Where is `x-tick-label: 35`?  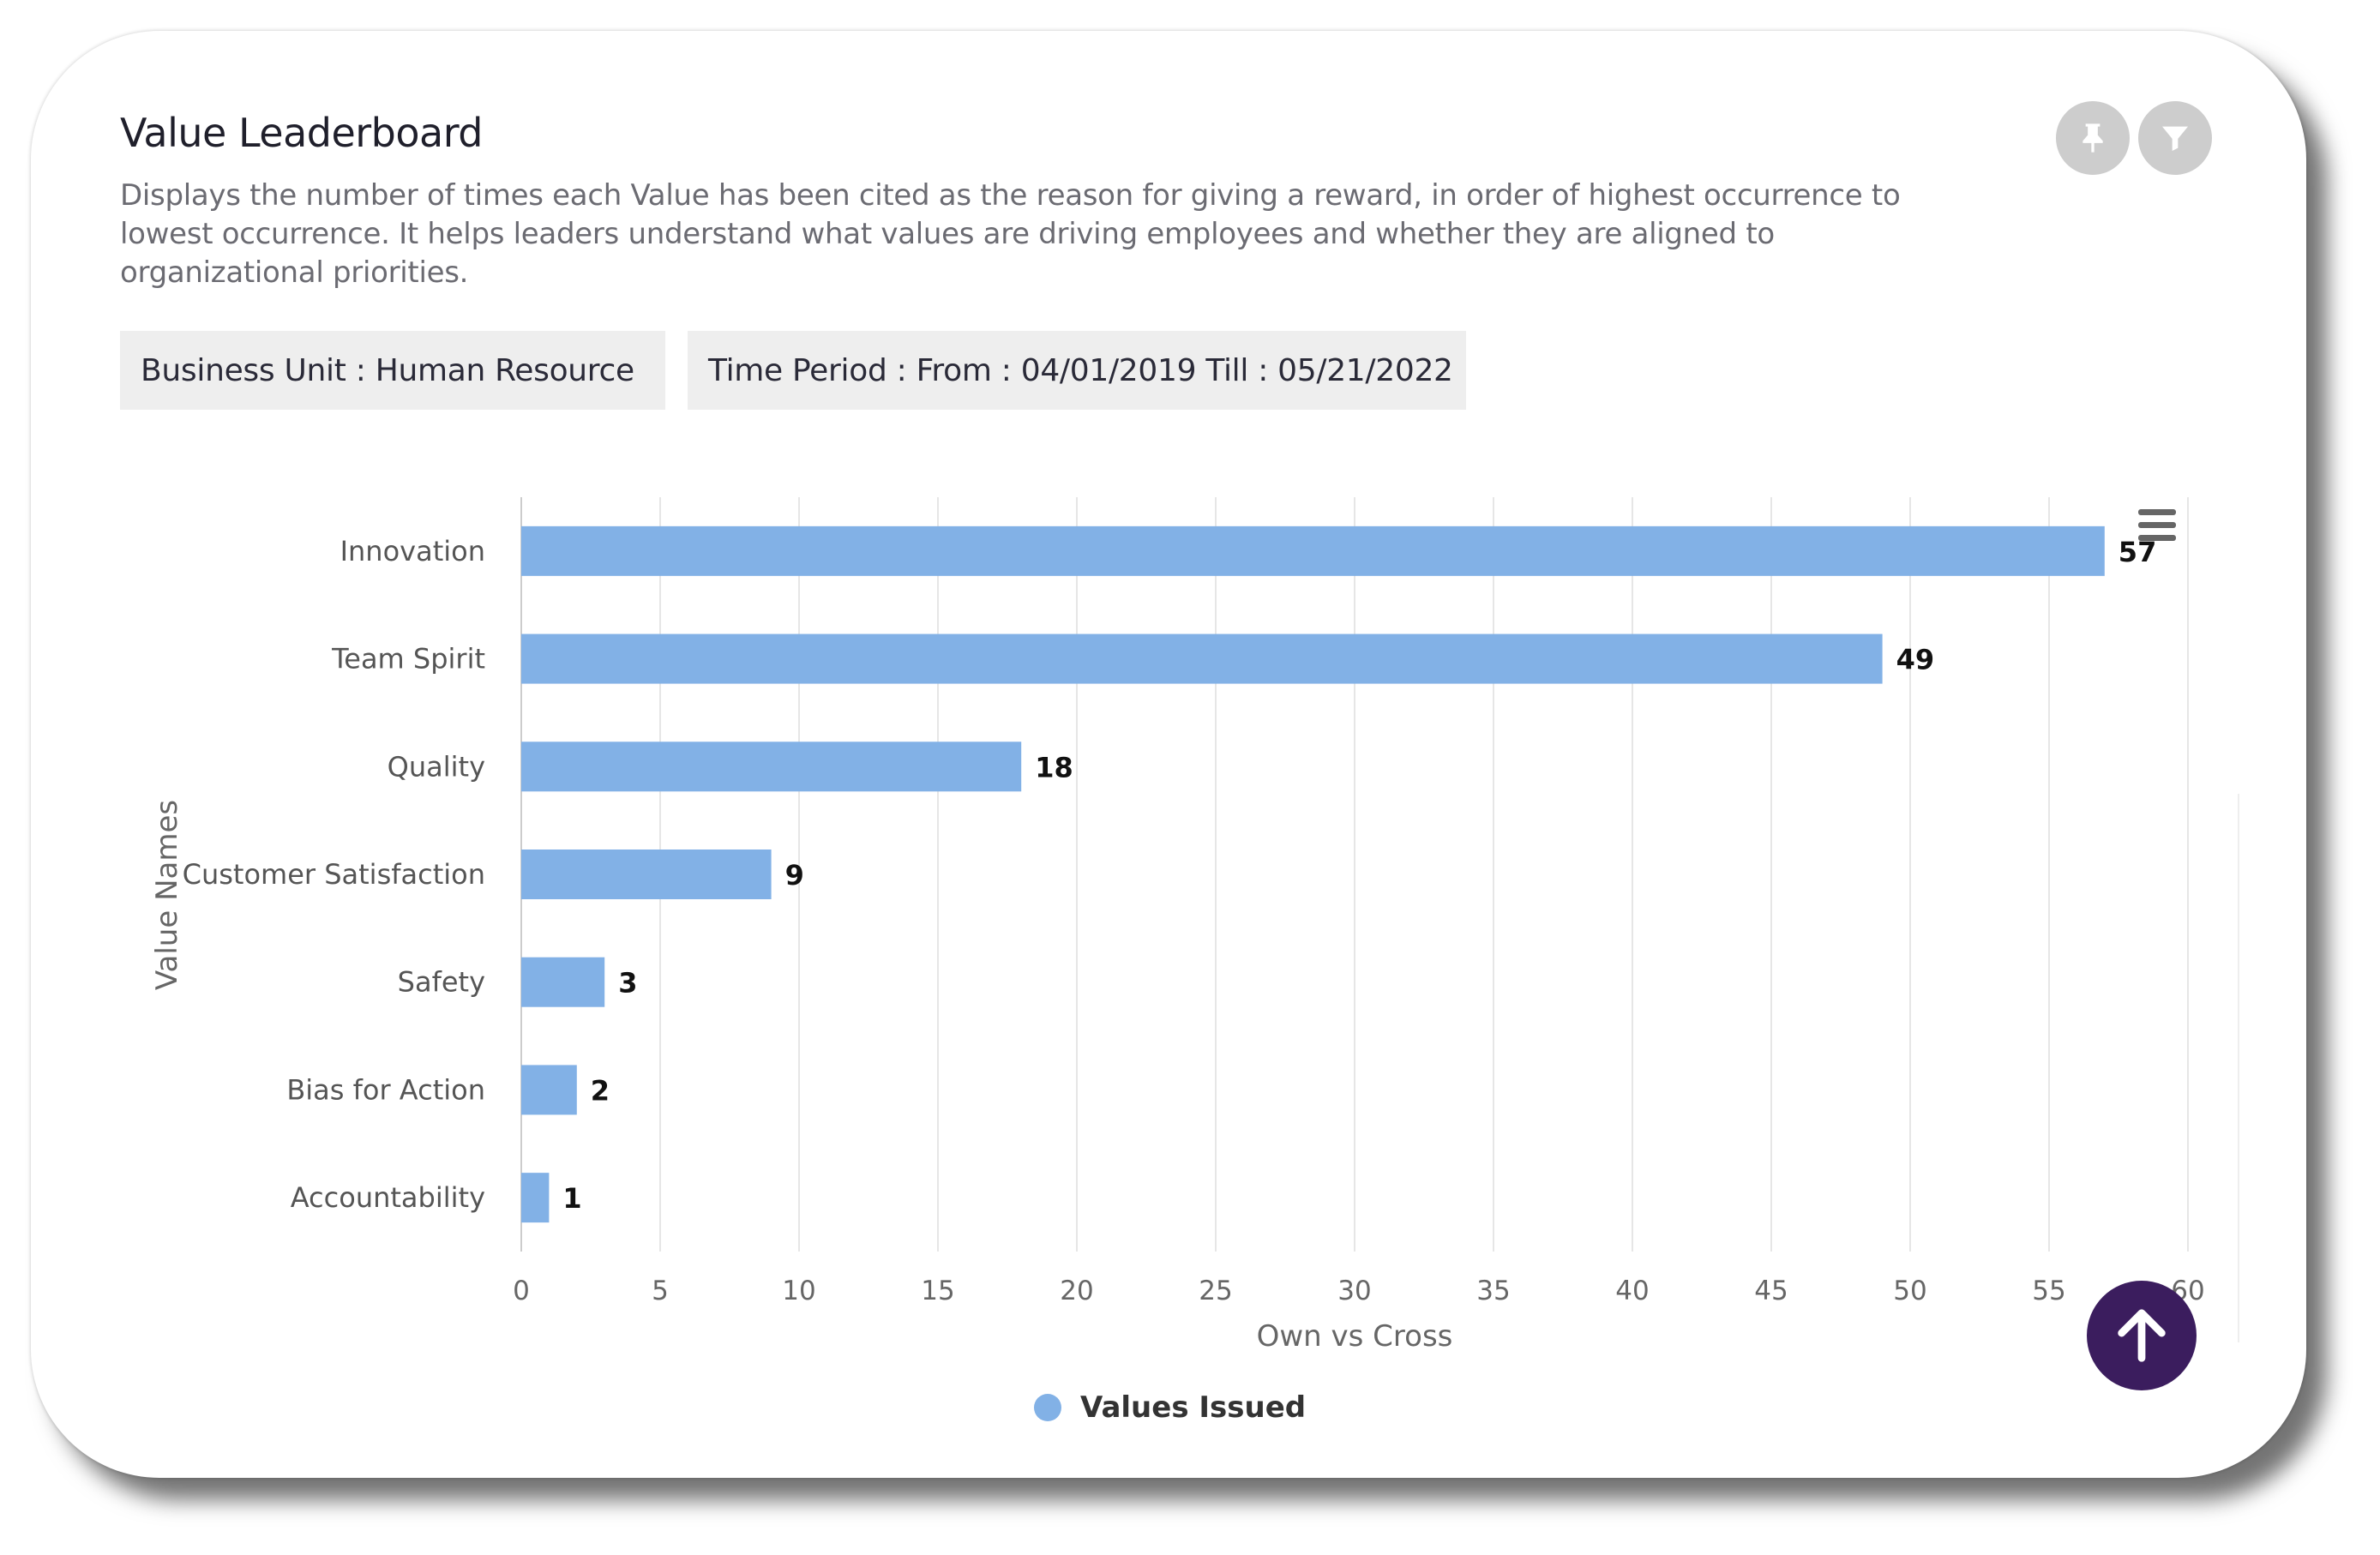 x-tick-label: 35 is located at coordinates (1493, 1291).